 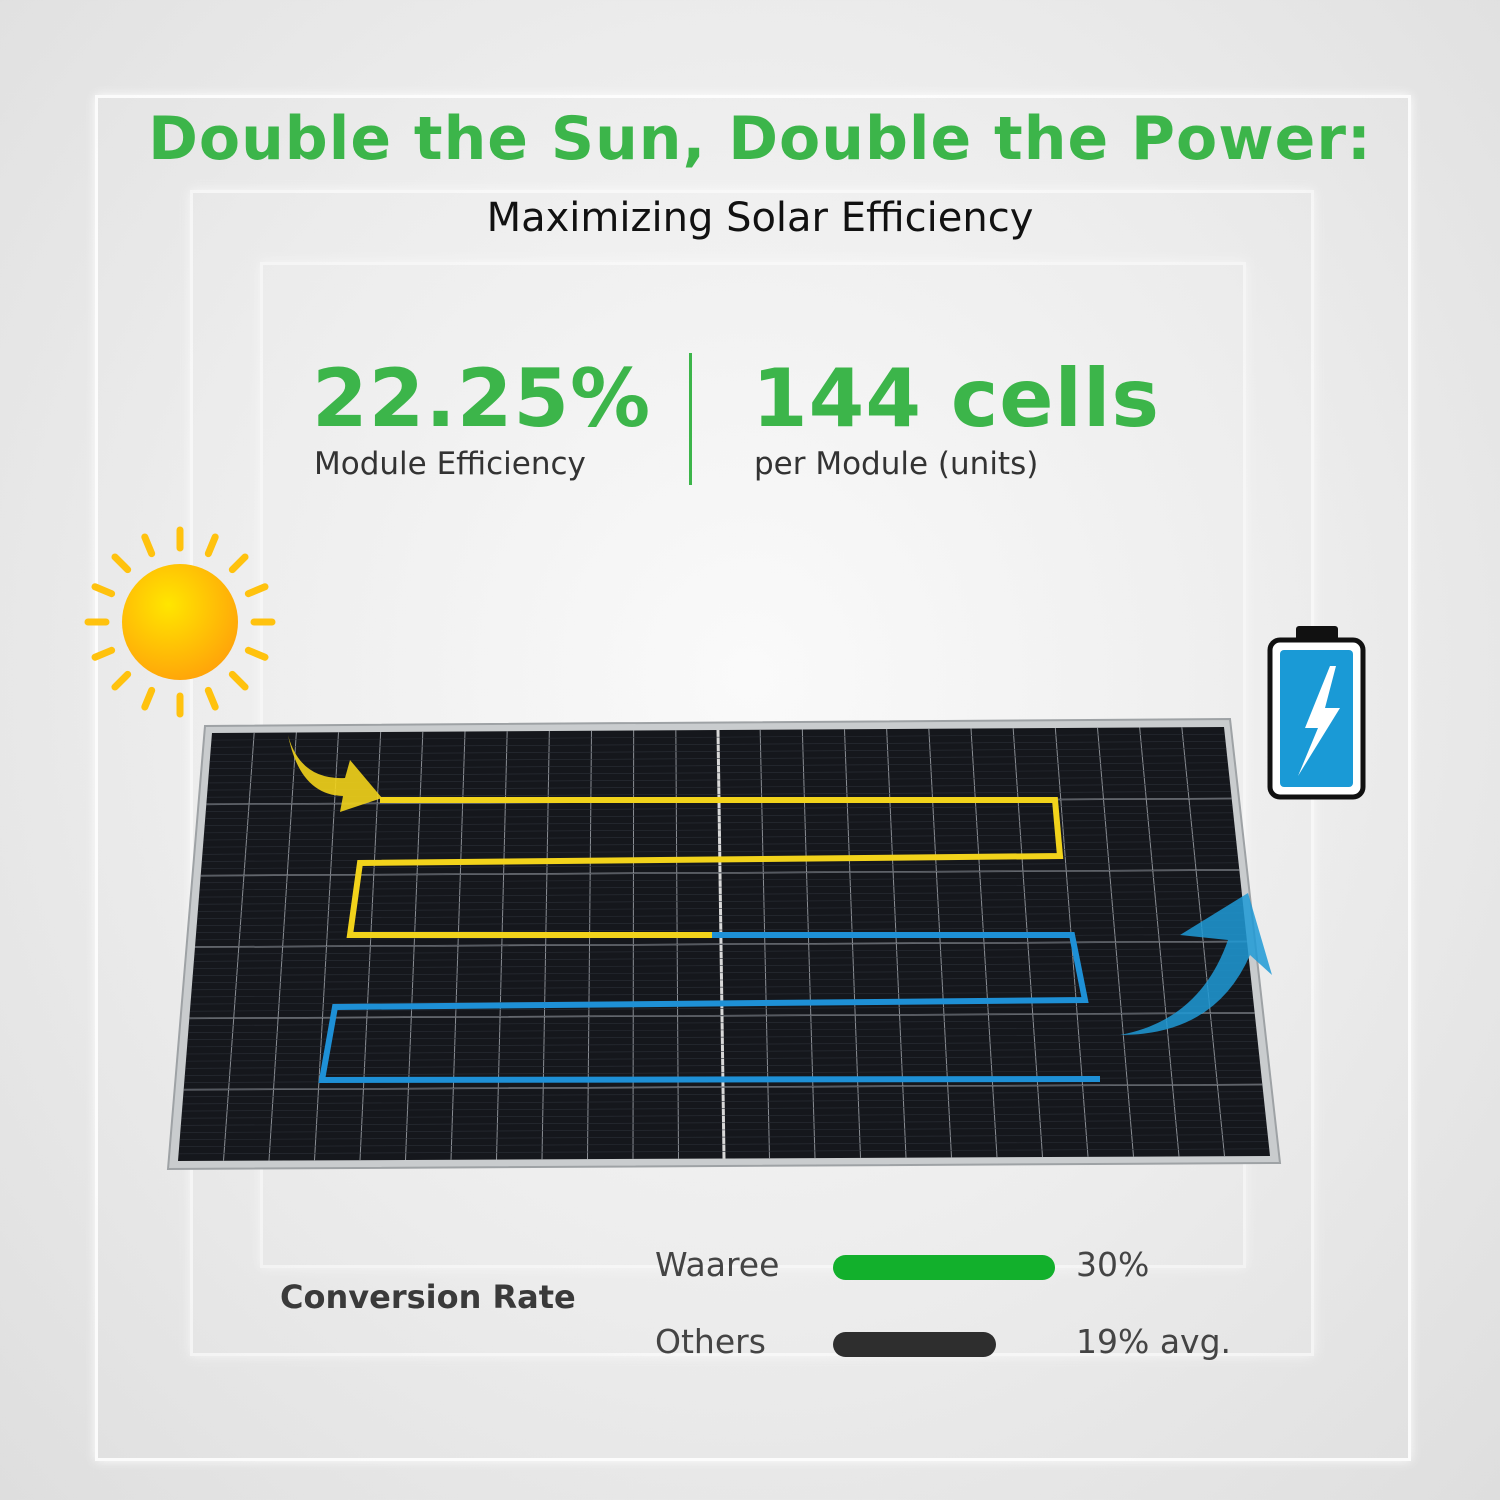 I want to click on others-value: 19% avg., so click(x=1154, y=1341).